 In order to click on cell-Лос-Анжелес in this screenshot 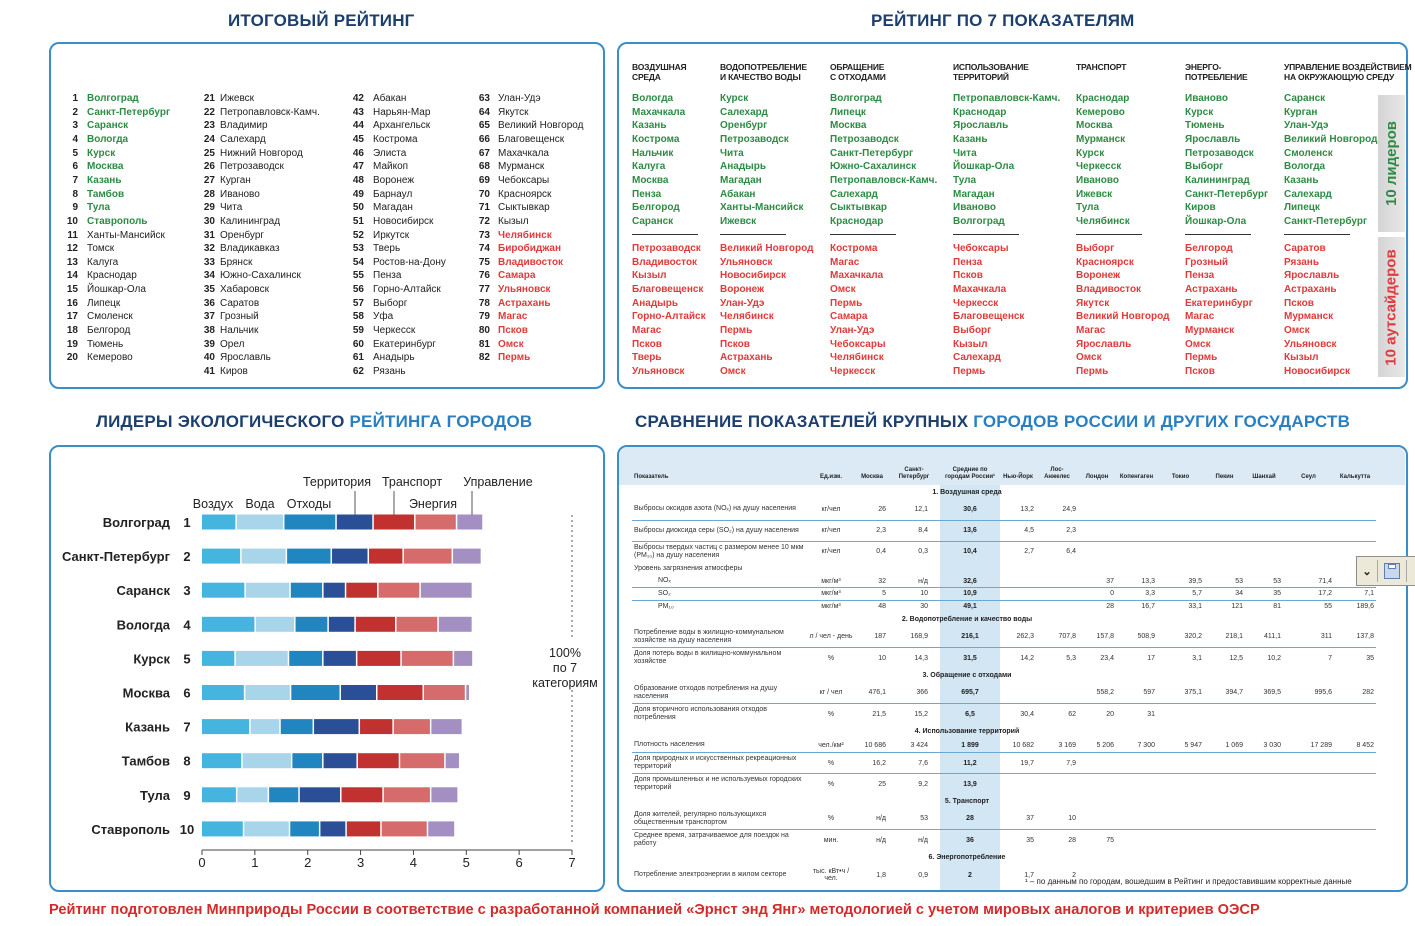, I will do `click(1057, 693)`.